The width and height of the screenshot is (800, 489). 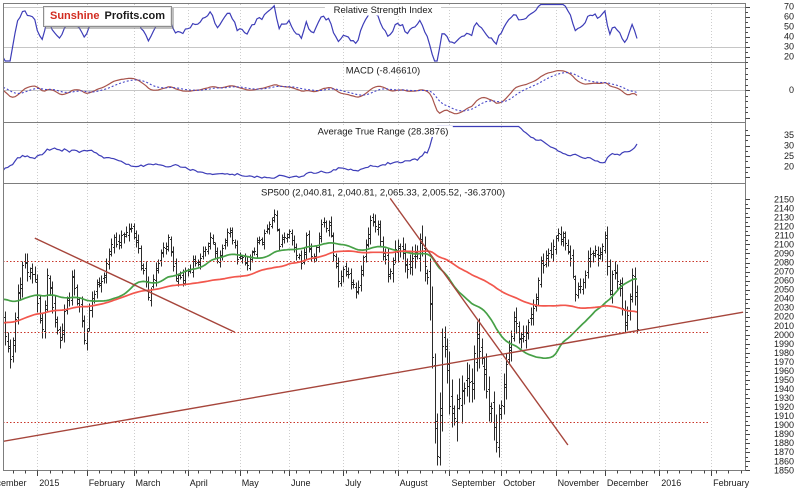 I want to click on atr-axis-label: 25, so click(x=789, y=156).